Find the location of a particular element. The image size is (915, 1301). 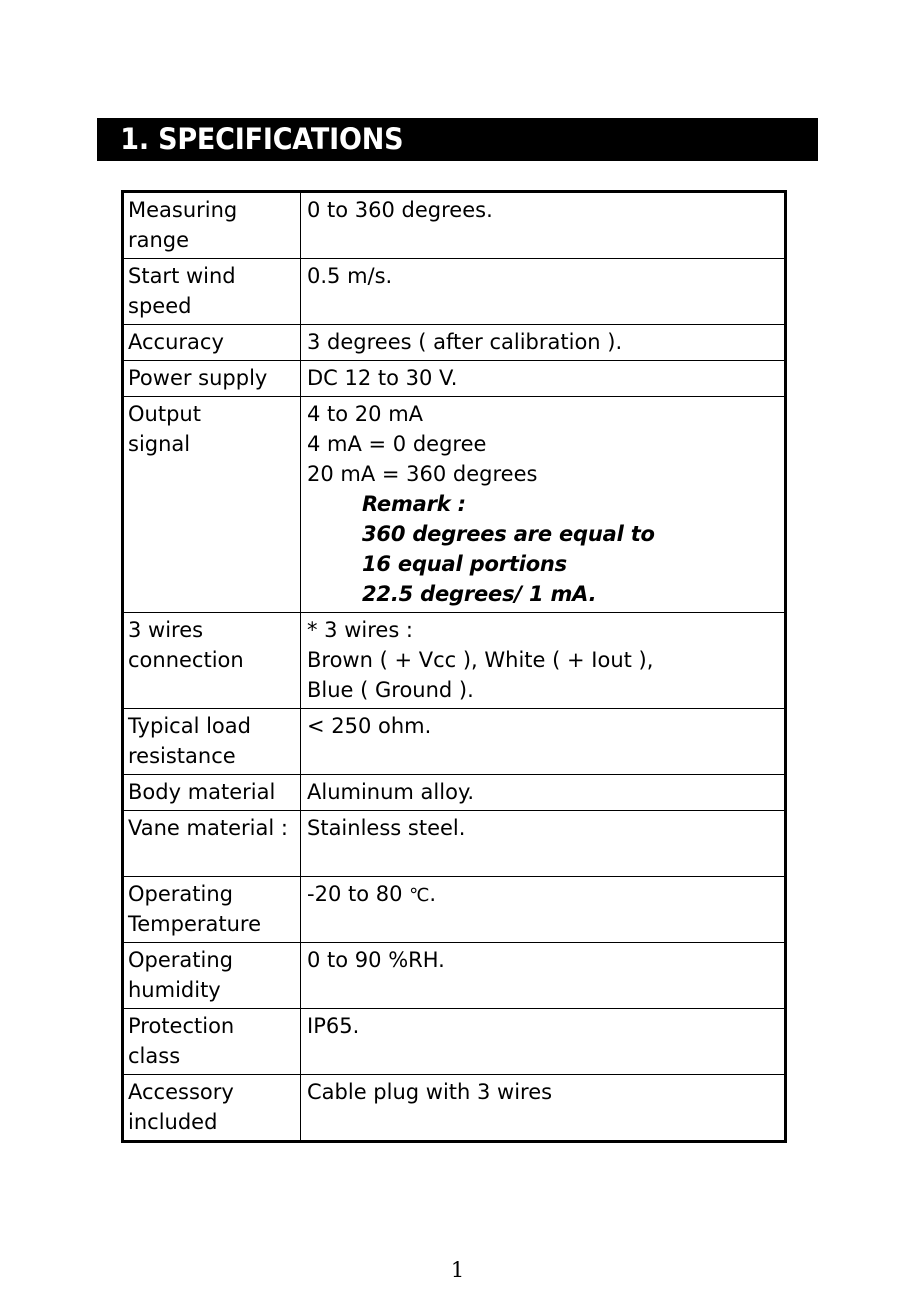

spec-label-cell: 3 wires connection is located at coordinates (211, 660).